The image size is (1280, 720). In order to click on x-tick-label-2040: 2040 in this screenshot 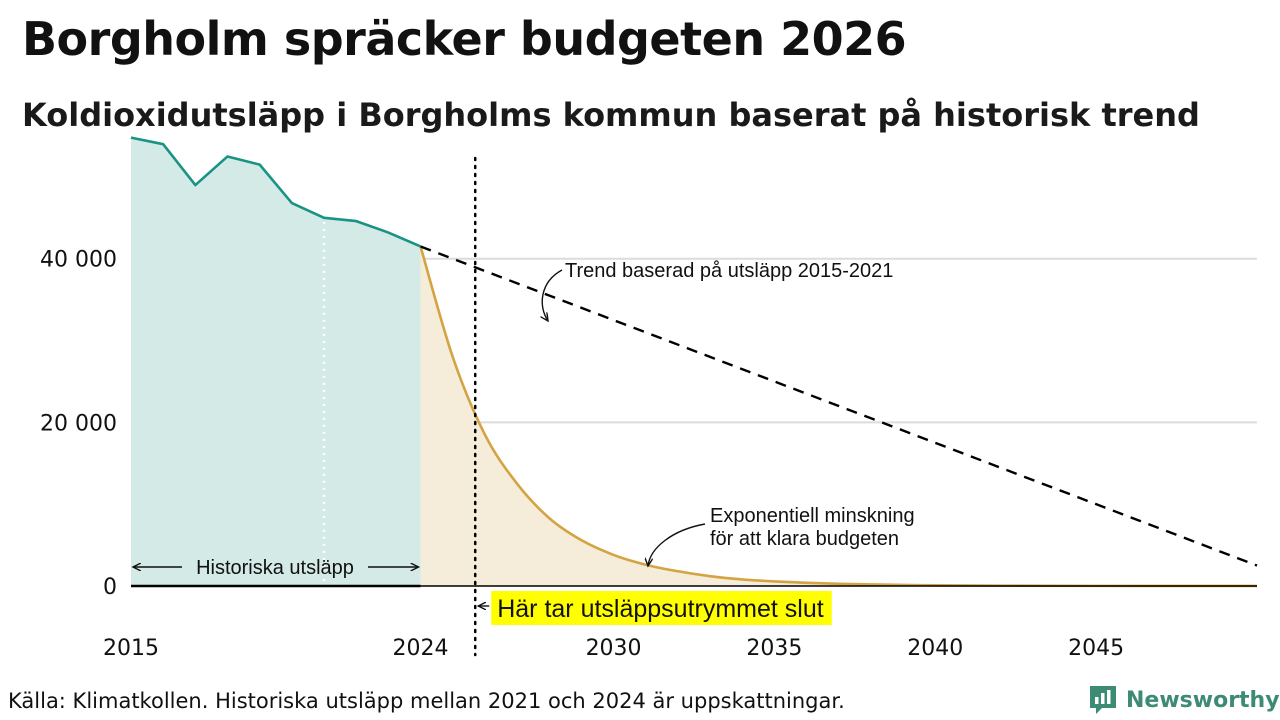, I will do `click(935, 648)`.